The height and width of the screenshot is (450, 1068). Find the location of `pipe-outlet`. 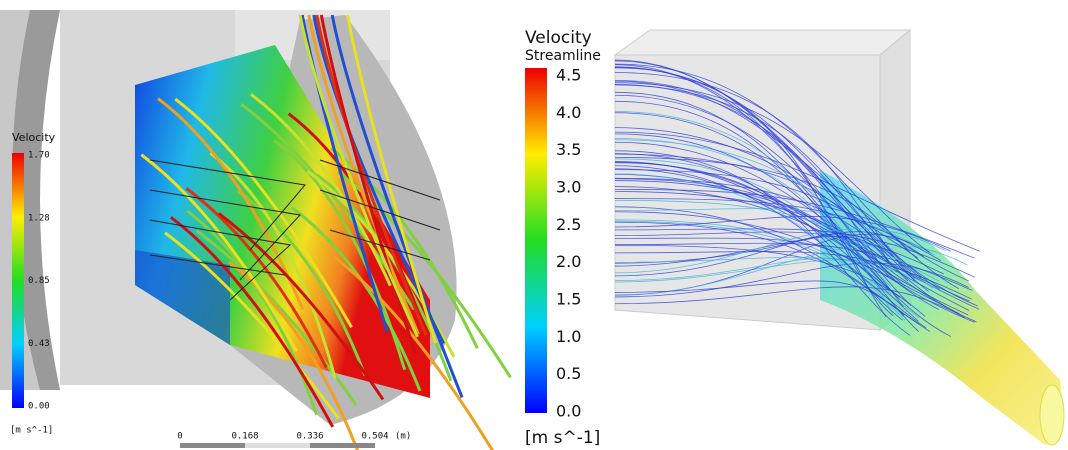

pipe-outlet is located at coordinates (1052, 415).